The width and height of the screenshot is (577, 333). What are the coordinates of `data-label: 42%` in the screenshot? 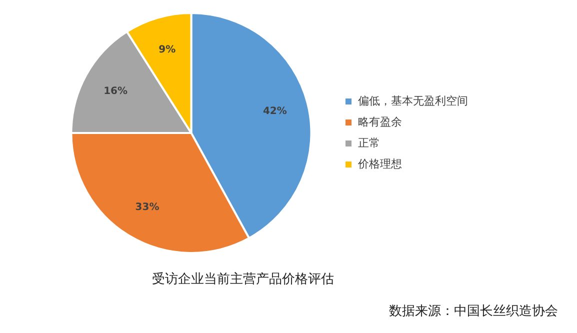 It's located at (274, 112).